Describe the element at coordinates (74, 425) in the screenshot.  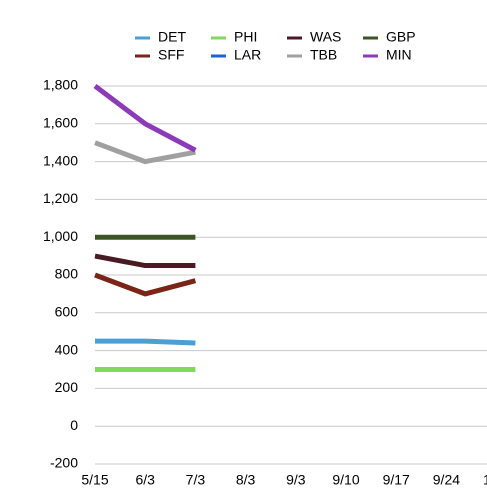
I see `y-tick-label: 0` at that location.